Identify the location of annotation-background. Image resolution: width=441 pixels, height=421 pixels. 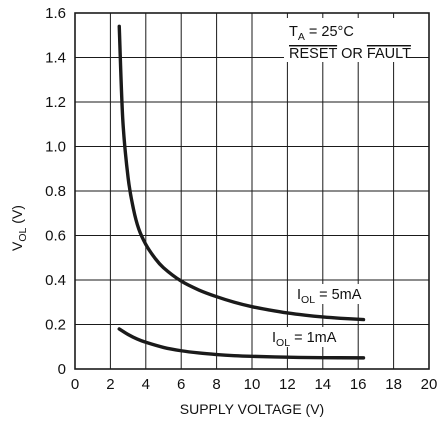
(345, 40).